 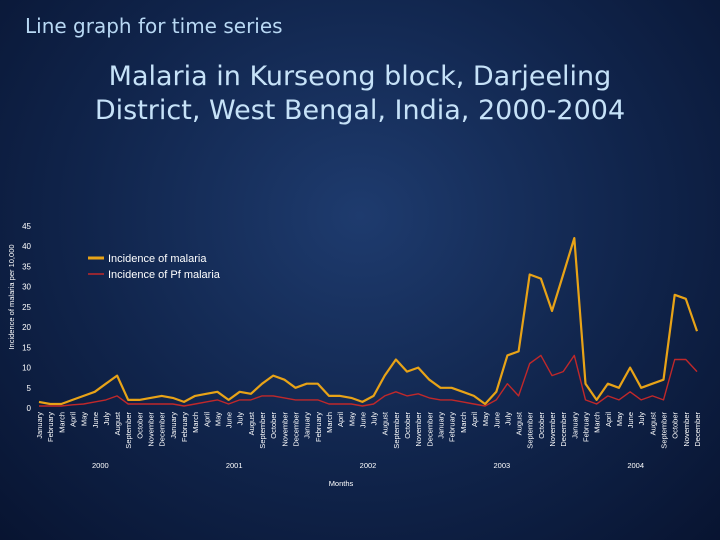 What do you see at coordinates (154, 26) in the screenshot?
I see `slide-heading: Line graph for time series` at bounding box center [154, 26].